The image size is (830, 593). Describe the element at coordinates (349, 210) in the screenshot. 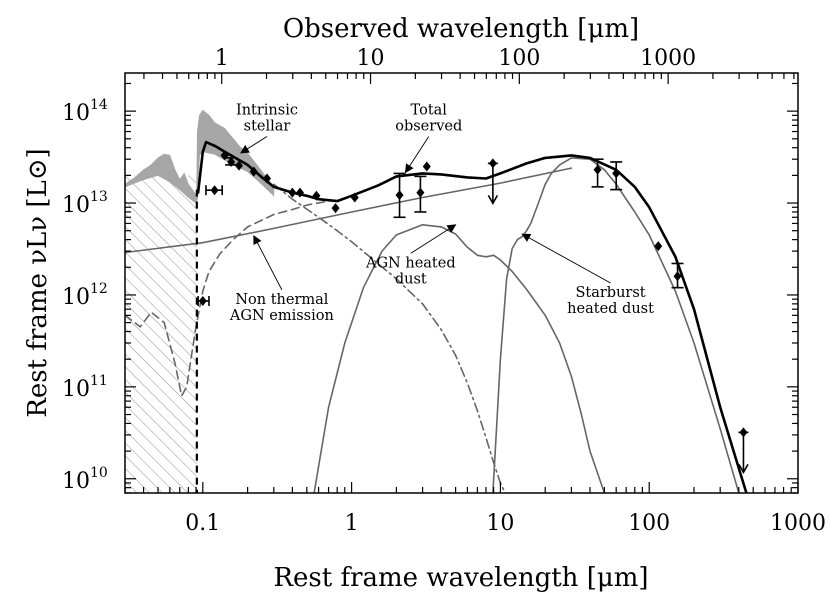

I see `series-non-thermal-agn-emission` at that location.